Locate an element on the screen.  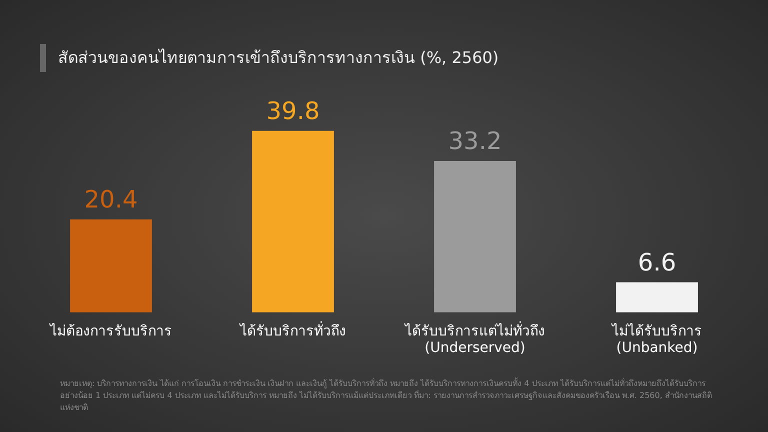
x-tick-label: ไม่ต้องการรับบริการ is located at coordinates (110, 331).